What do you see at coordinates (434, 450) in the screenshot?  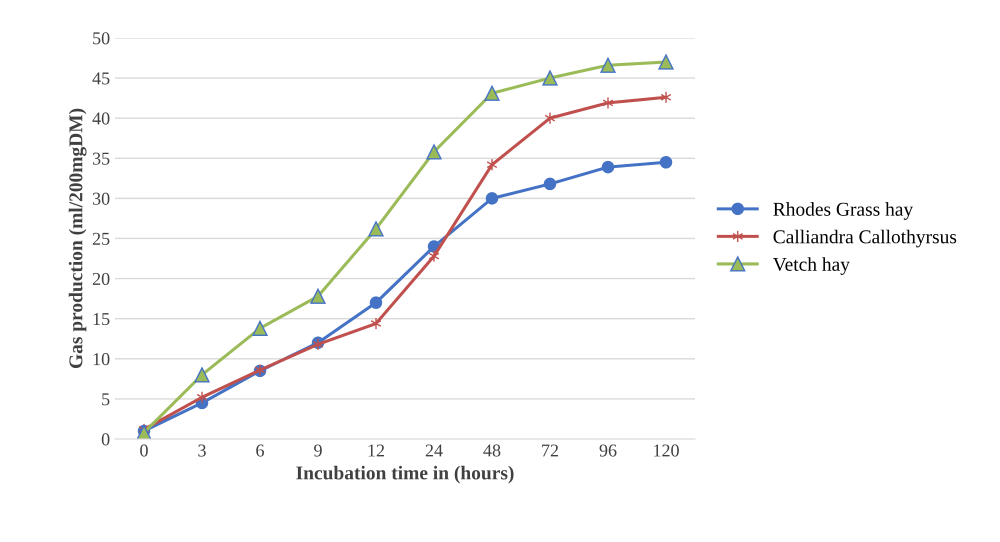 I see `x-tick-label: 24` at bounding box center [434, 450].